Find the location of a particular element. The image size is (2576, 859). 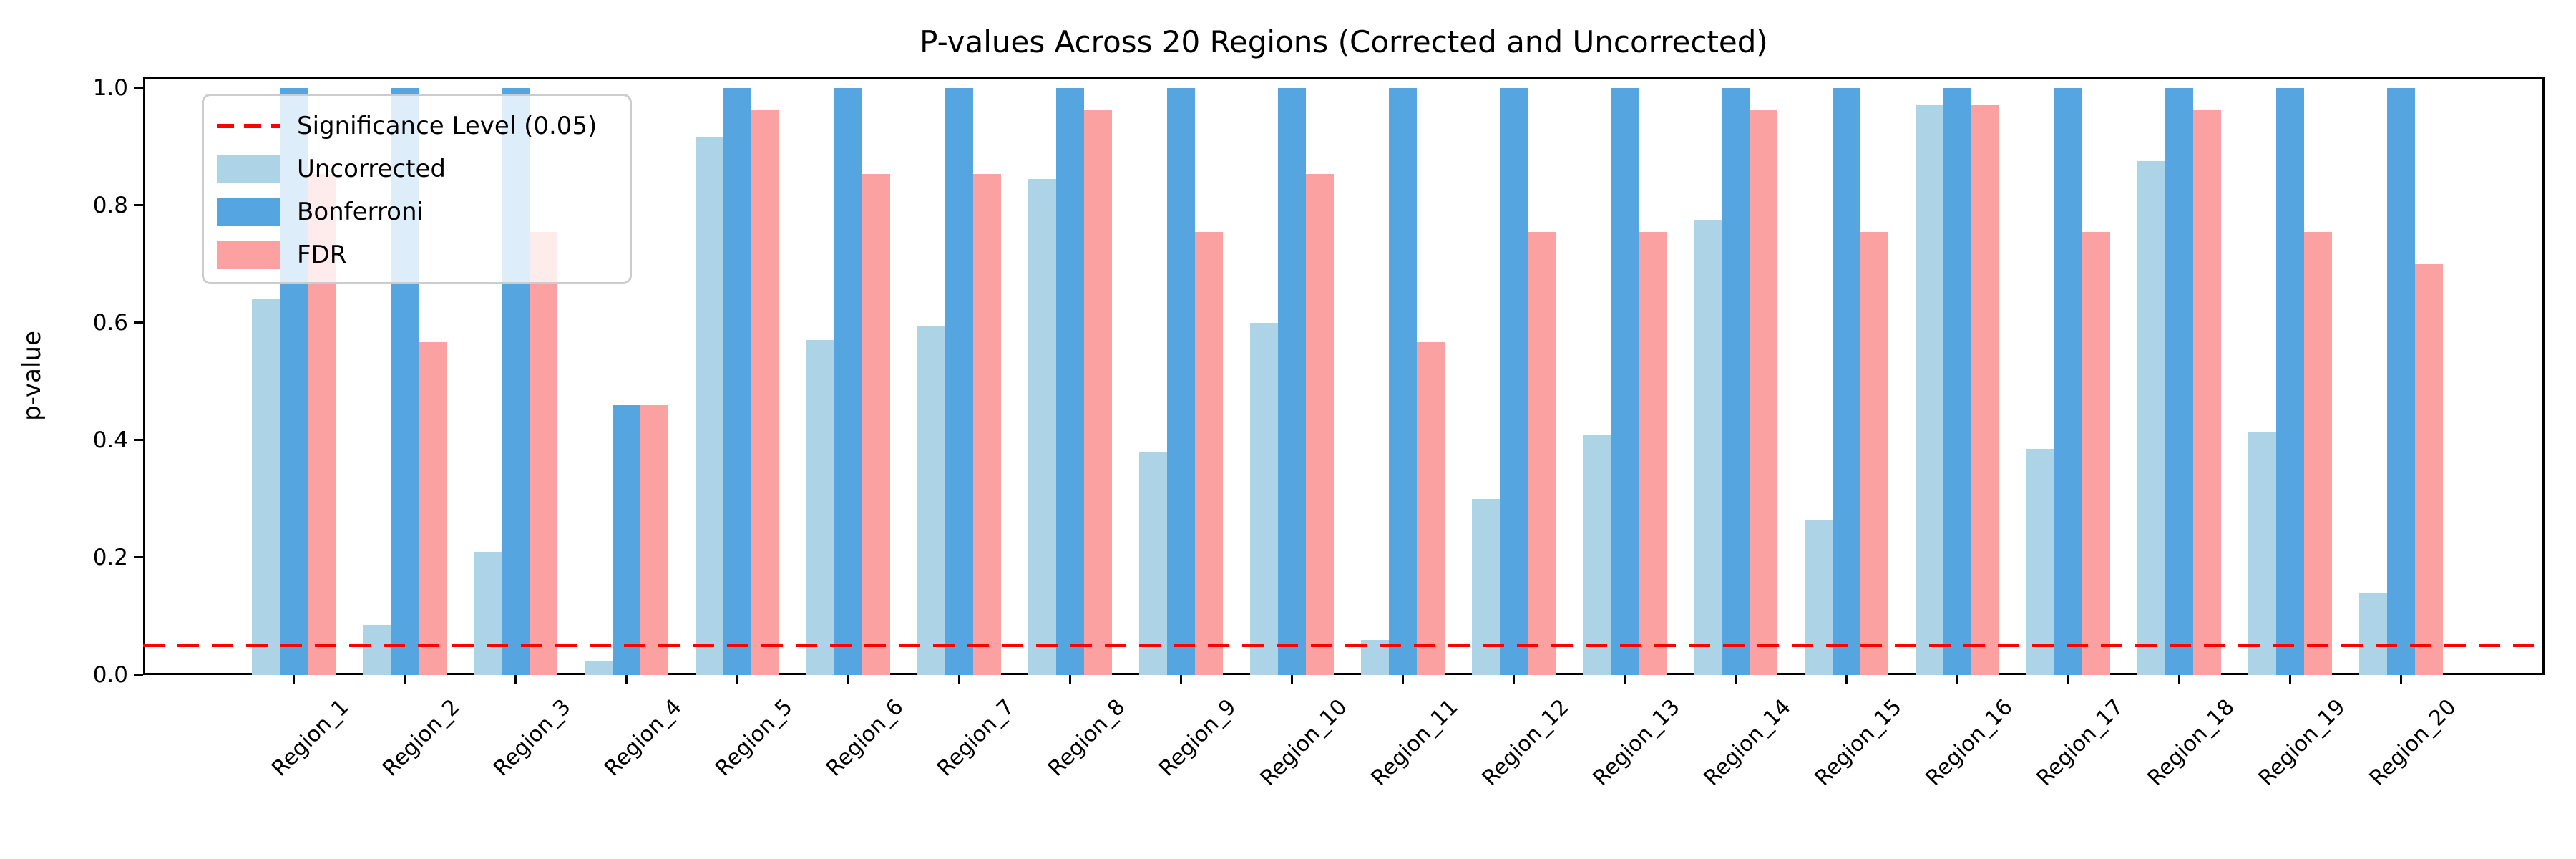

bonferroni-swatch is located at coordinates (248, 212).